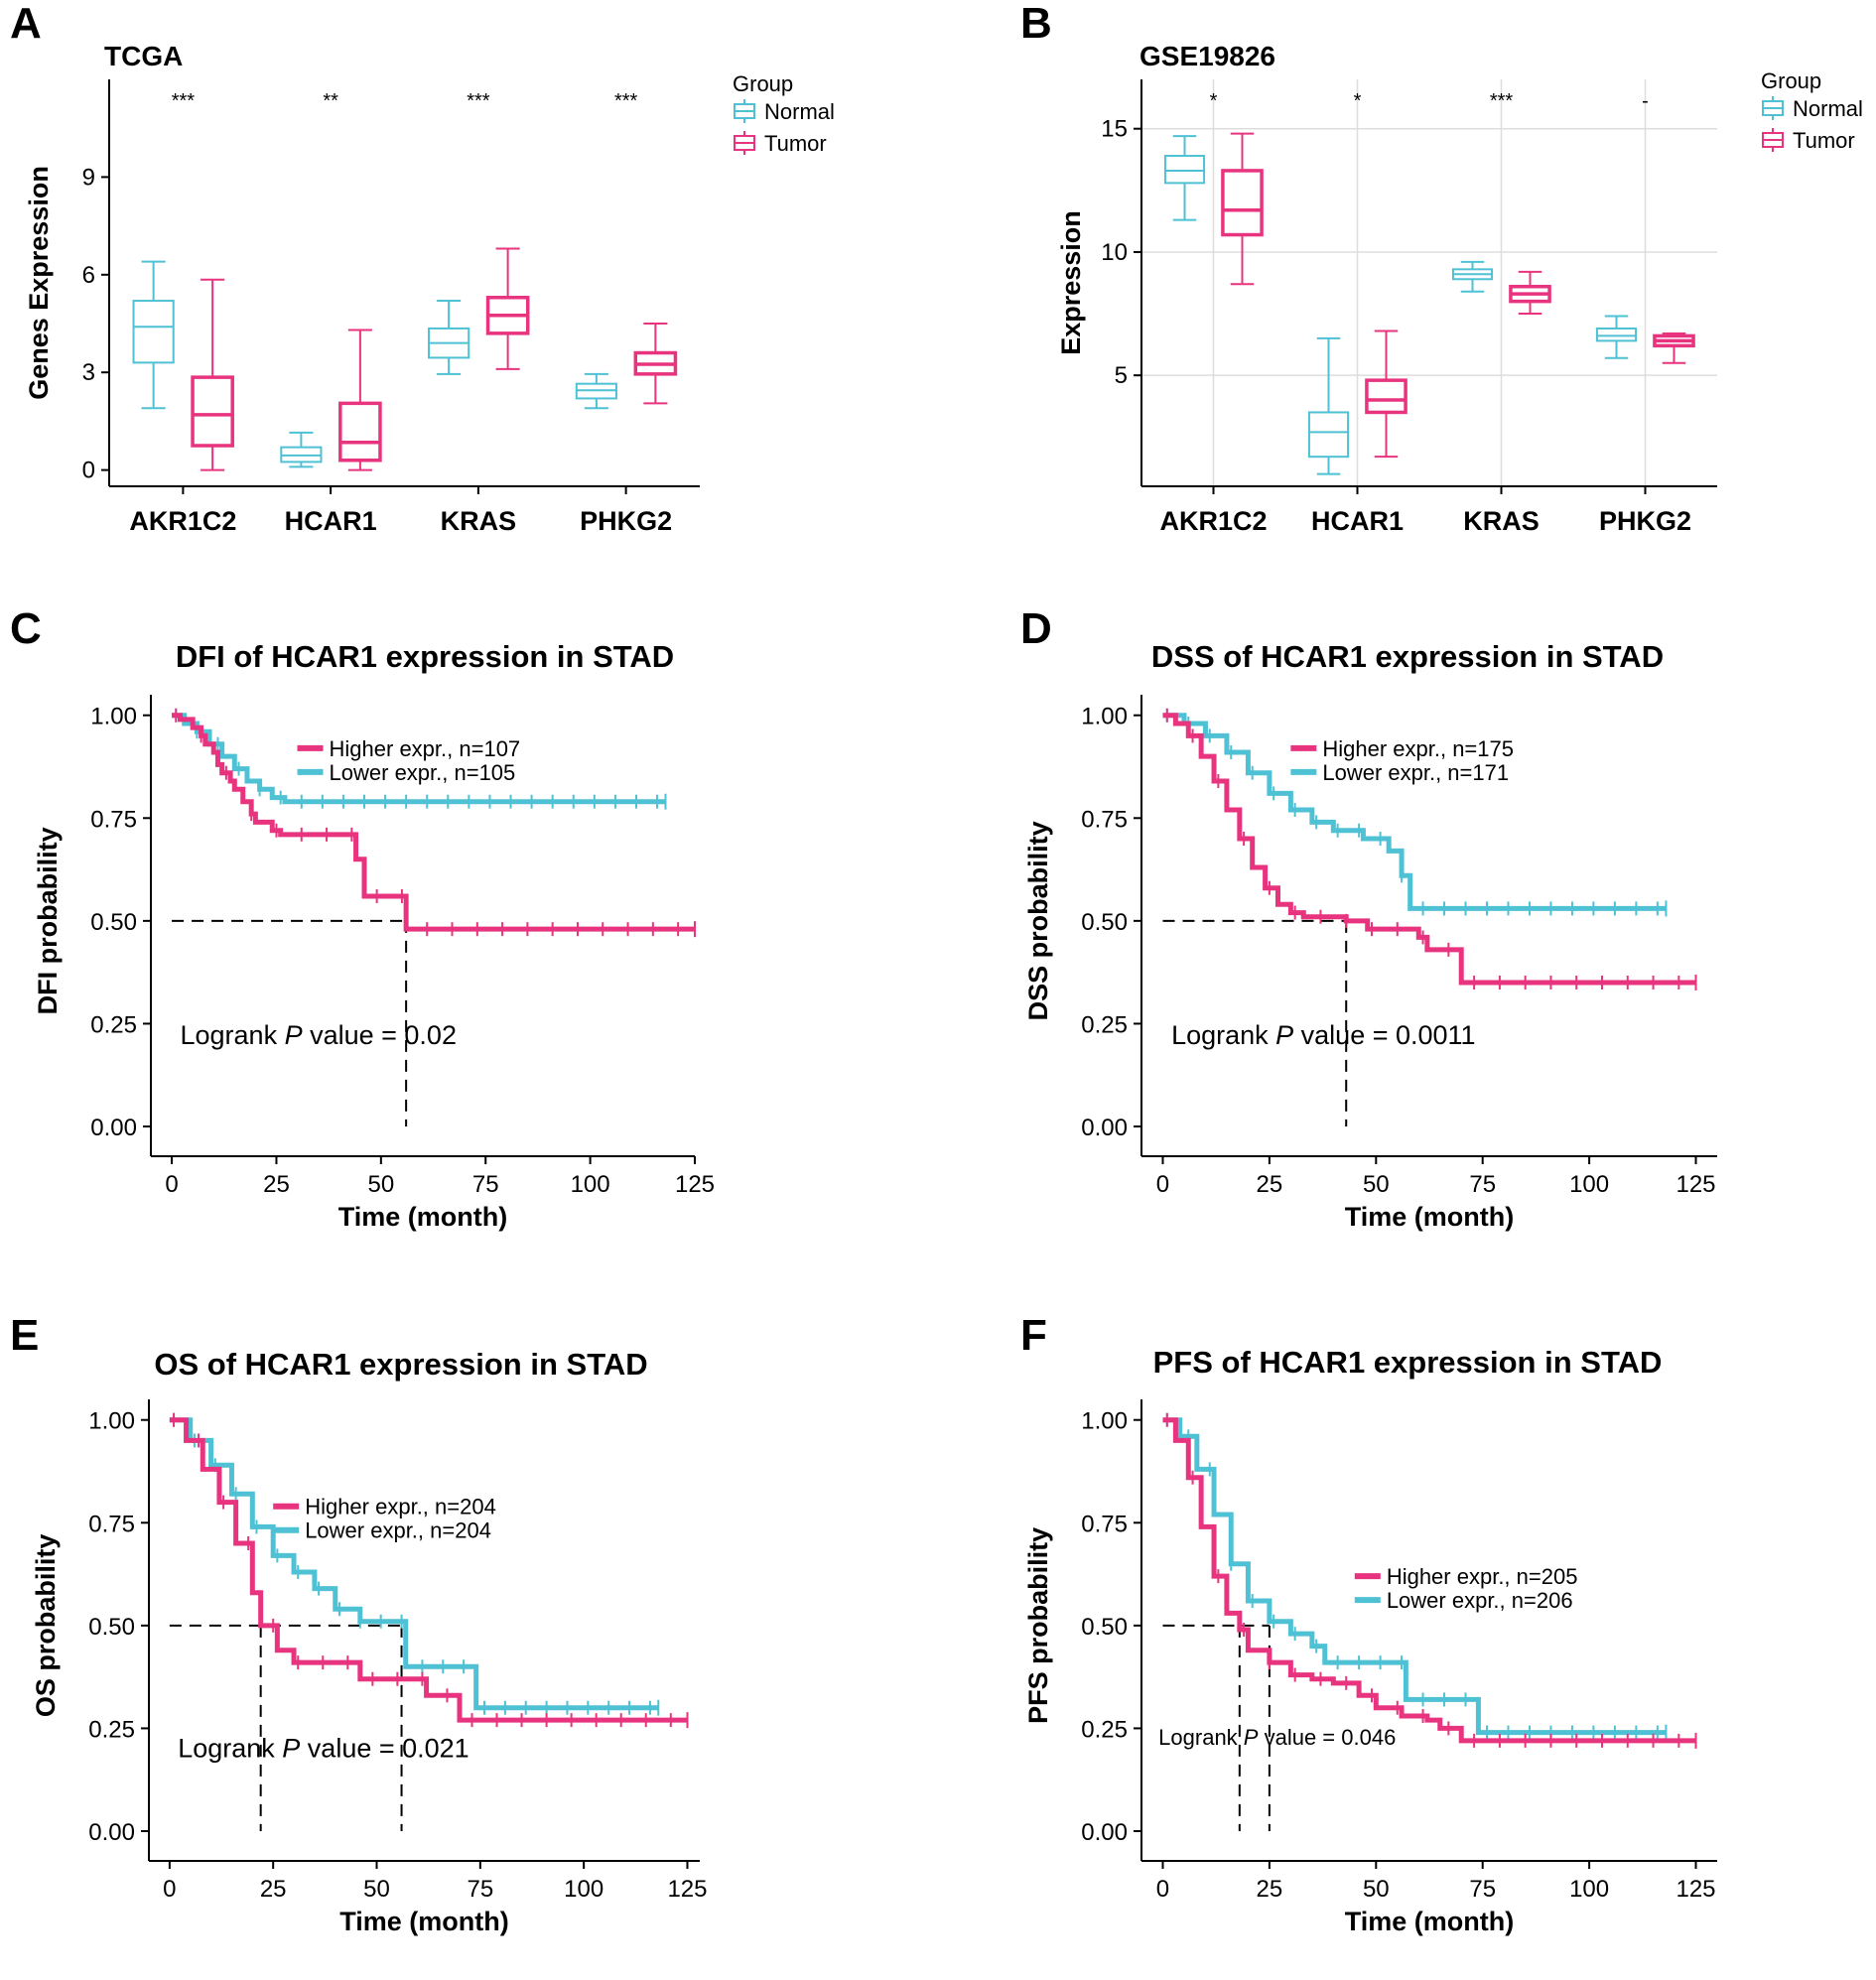 The height and width of the screenshot is (1980, 1876). Describe the element at coordinates (330, 101) in the screenshot. I see `significance-label: **` at that location.